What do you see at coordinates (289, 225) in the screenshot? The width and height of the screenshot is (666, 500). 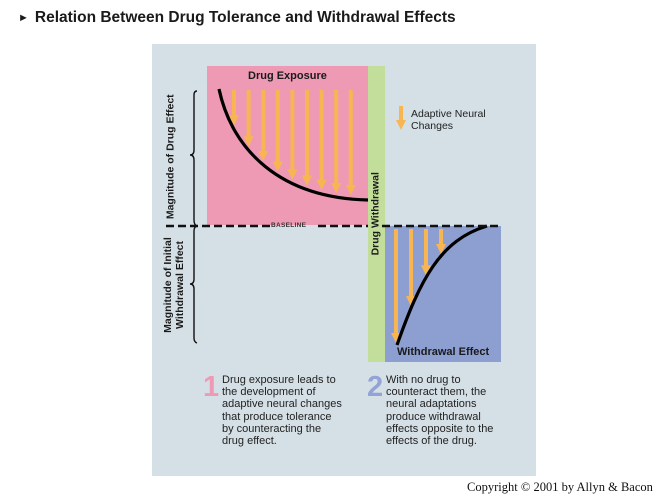 I see `baseline-label: BASELINE` at bounding box center [289, 225].